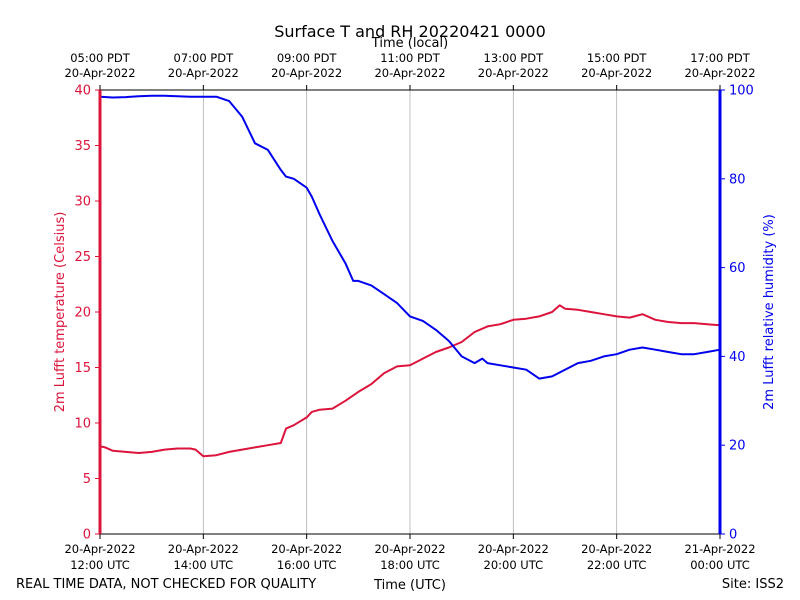 The height and width of the screenshot is (600, 800). What do you see at coordinates (100, 58) in the screenshot?
I see `top-tick-time: 05:00 PDT` at bounding box center [100, 58].